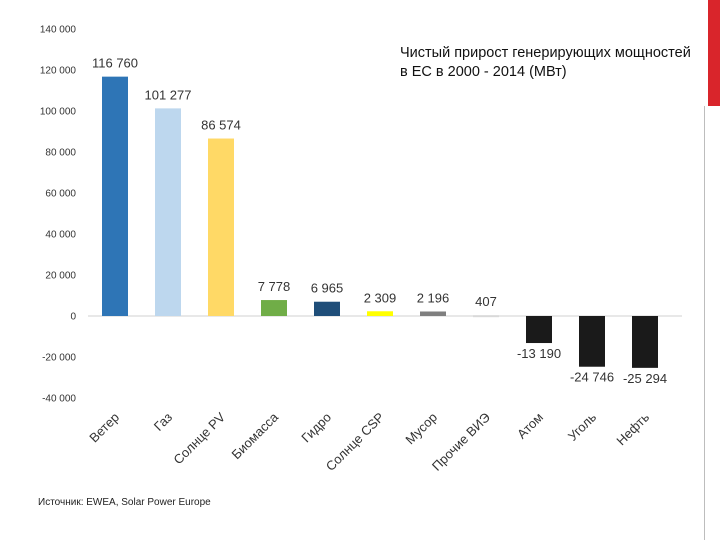 This screenshot has height=540, width=720. What do you see at coordinates (582, 426) in the screenshot?
I see `category-label: Уголь` at bounding box center [582, 426].